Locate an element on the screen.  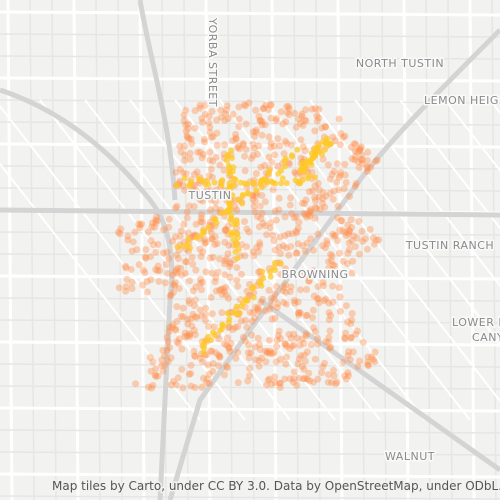
highway is located at coordinates (250, 212).